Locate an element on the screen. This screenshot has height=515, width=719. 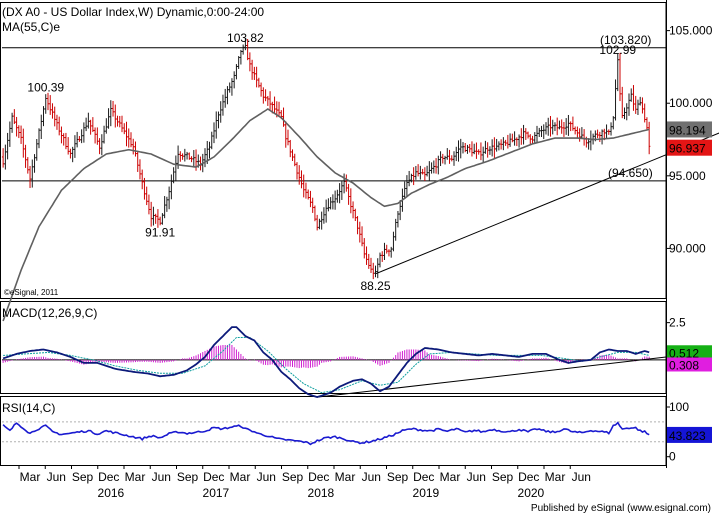
price-trendline is located at coordinates (547, 203).